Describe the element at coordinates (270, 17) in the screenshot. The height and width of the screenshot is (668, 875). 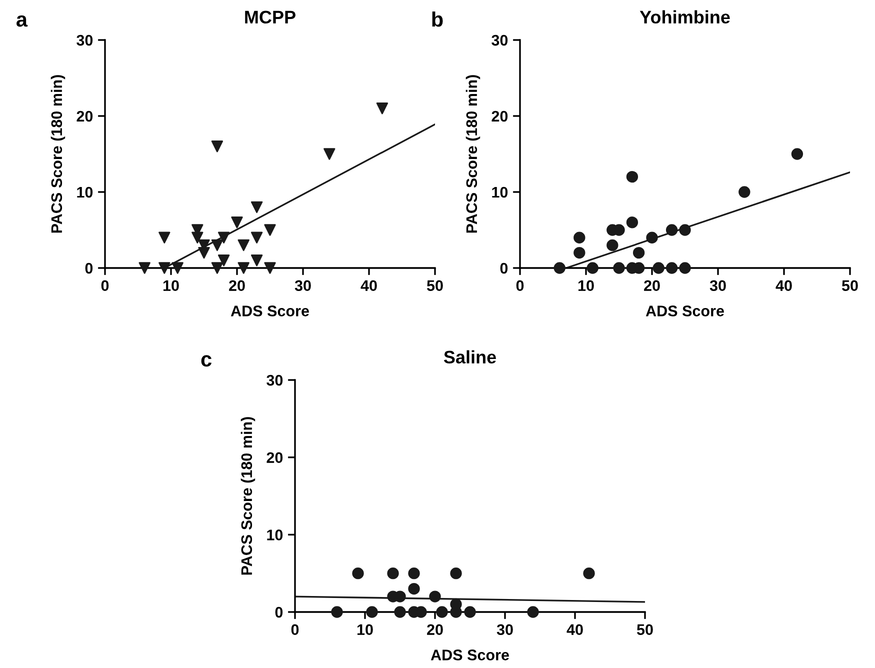
I see `chart-title: MCPP` at that location.